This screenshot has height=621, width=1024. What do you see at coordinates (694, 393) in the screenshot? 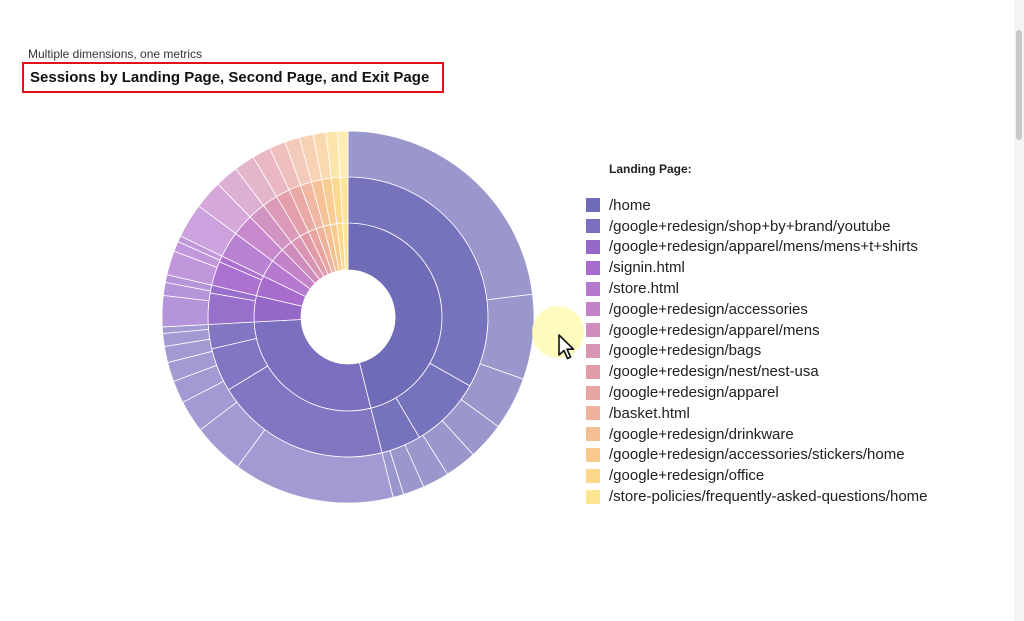
I see `legend-label: /google+redesign/apparel` at bounding box center [694, 393].